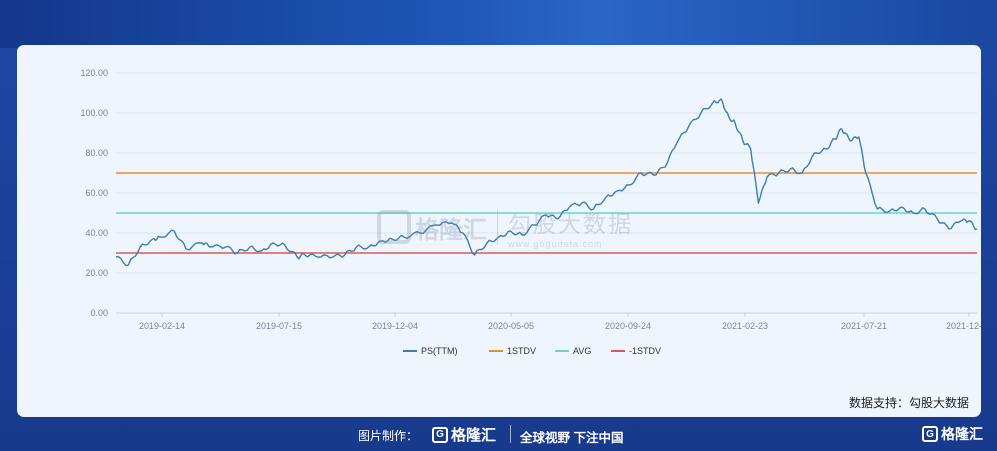 This screenshot has height=451, width=997. I want to click on x-tick-label: 2019-12-04, so click(395, 326).